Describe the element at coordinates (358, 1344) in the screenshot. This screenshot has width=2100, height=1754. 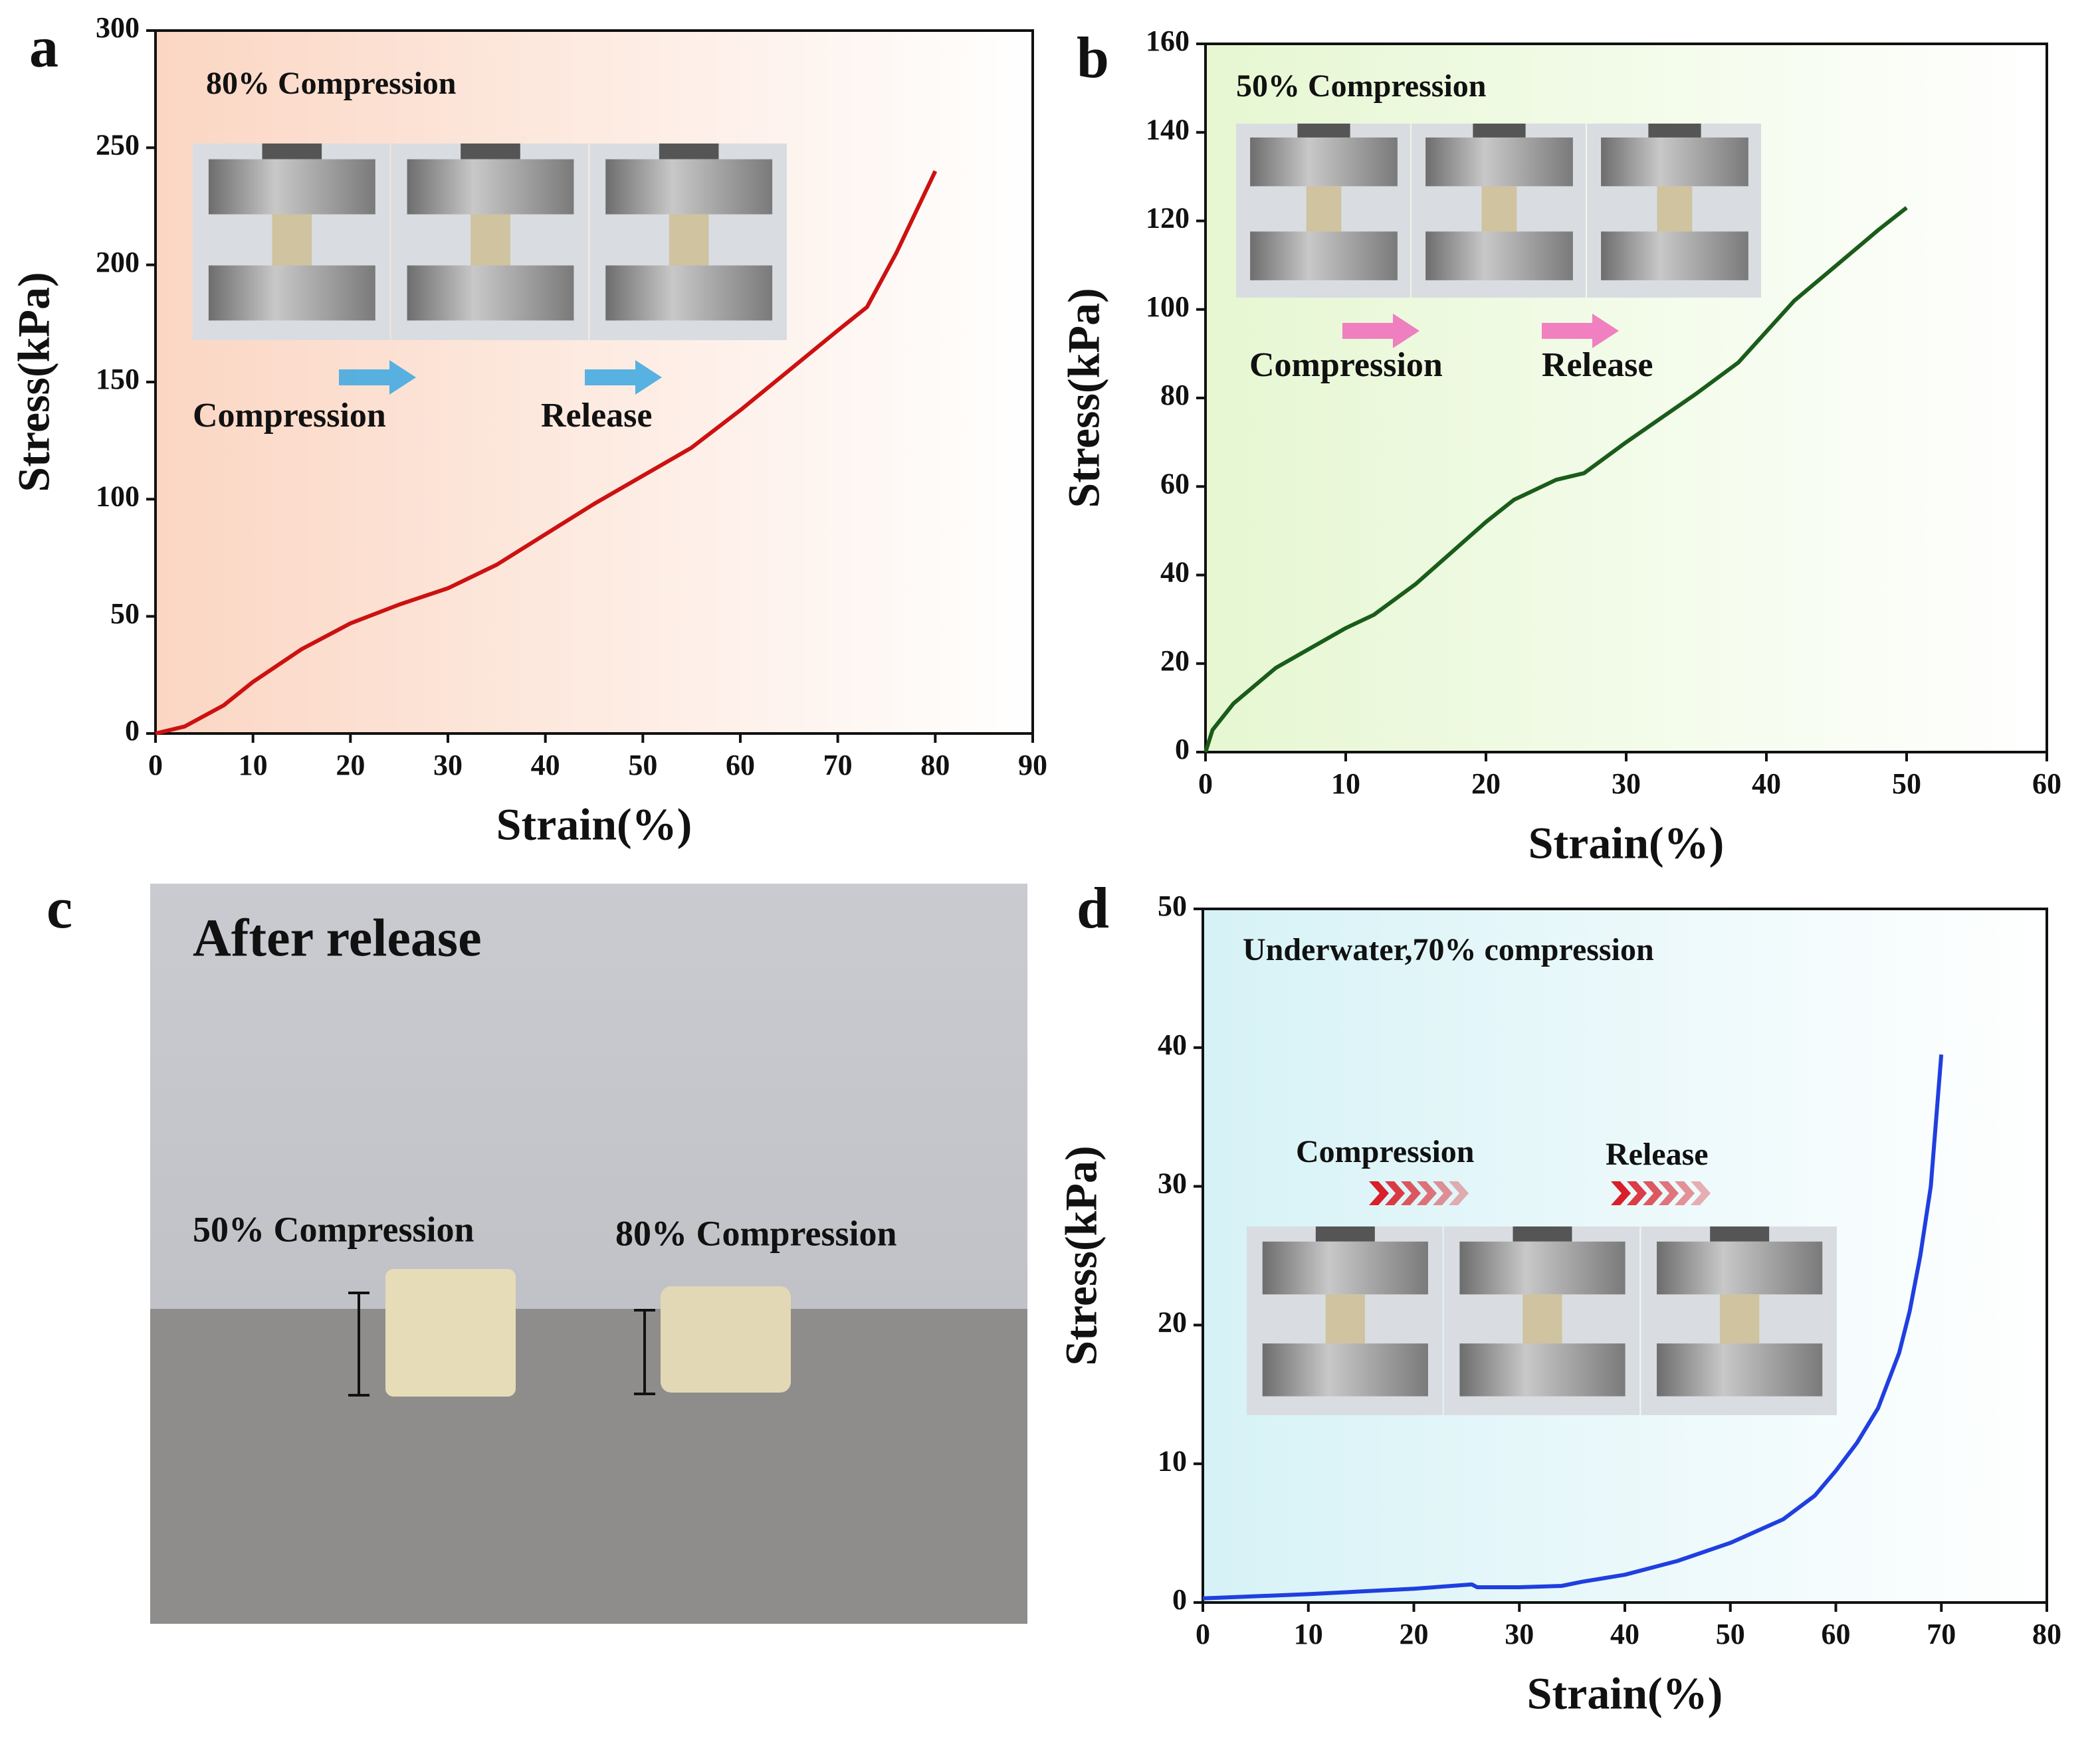
I see `height-marker` at that location.